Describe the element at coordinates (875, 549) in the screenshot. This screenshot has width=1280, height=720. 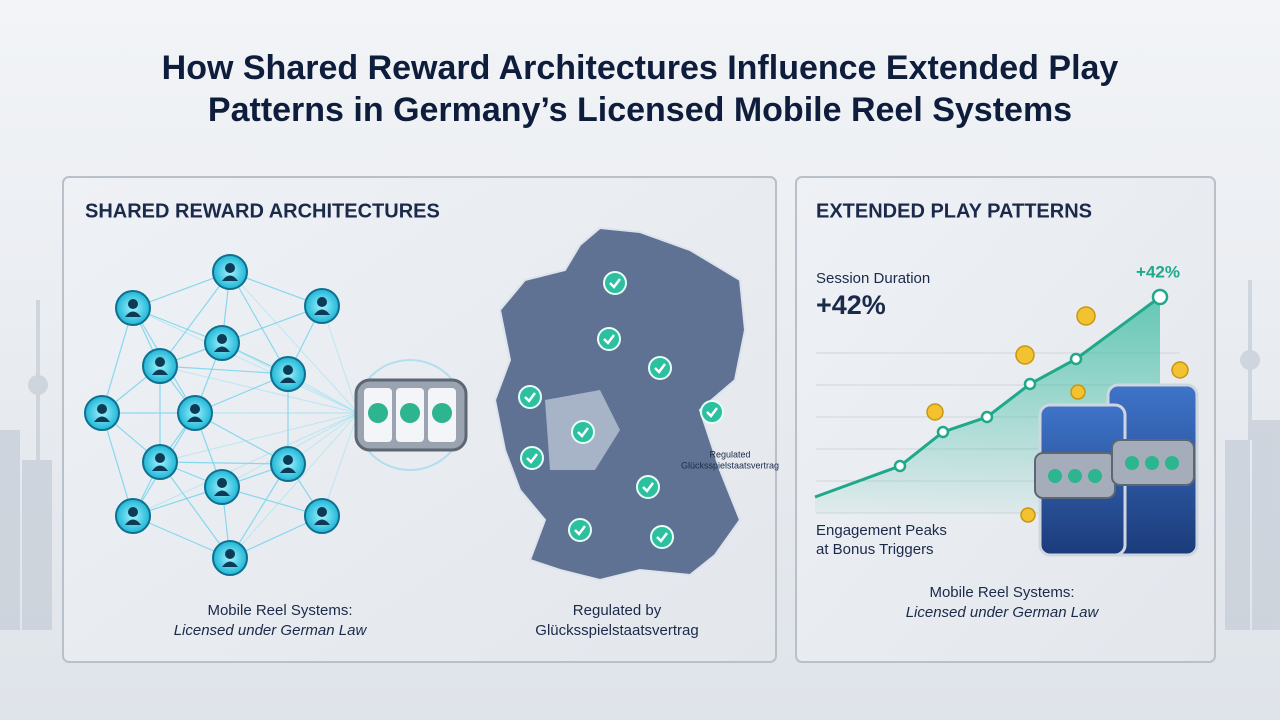
I see `note: at Bonus Triggers` at that location.